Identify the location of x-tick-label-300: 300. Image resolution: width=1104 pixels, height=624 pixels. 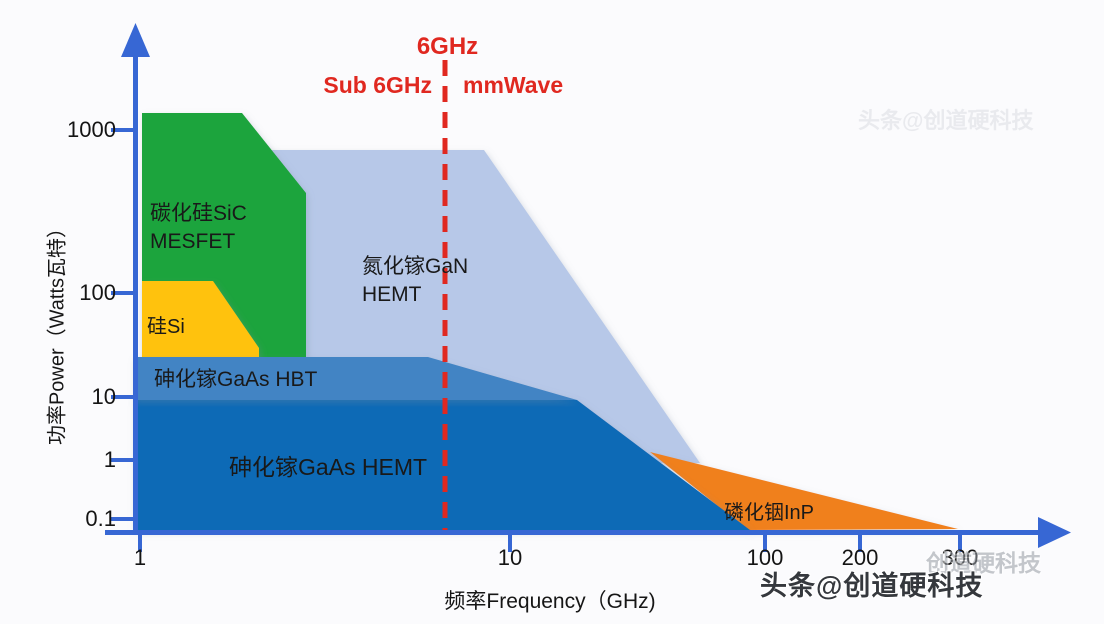
(960, 557).